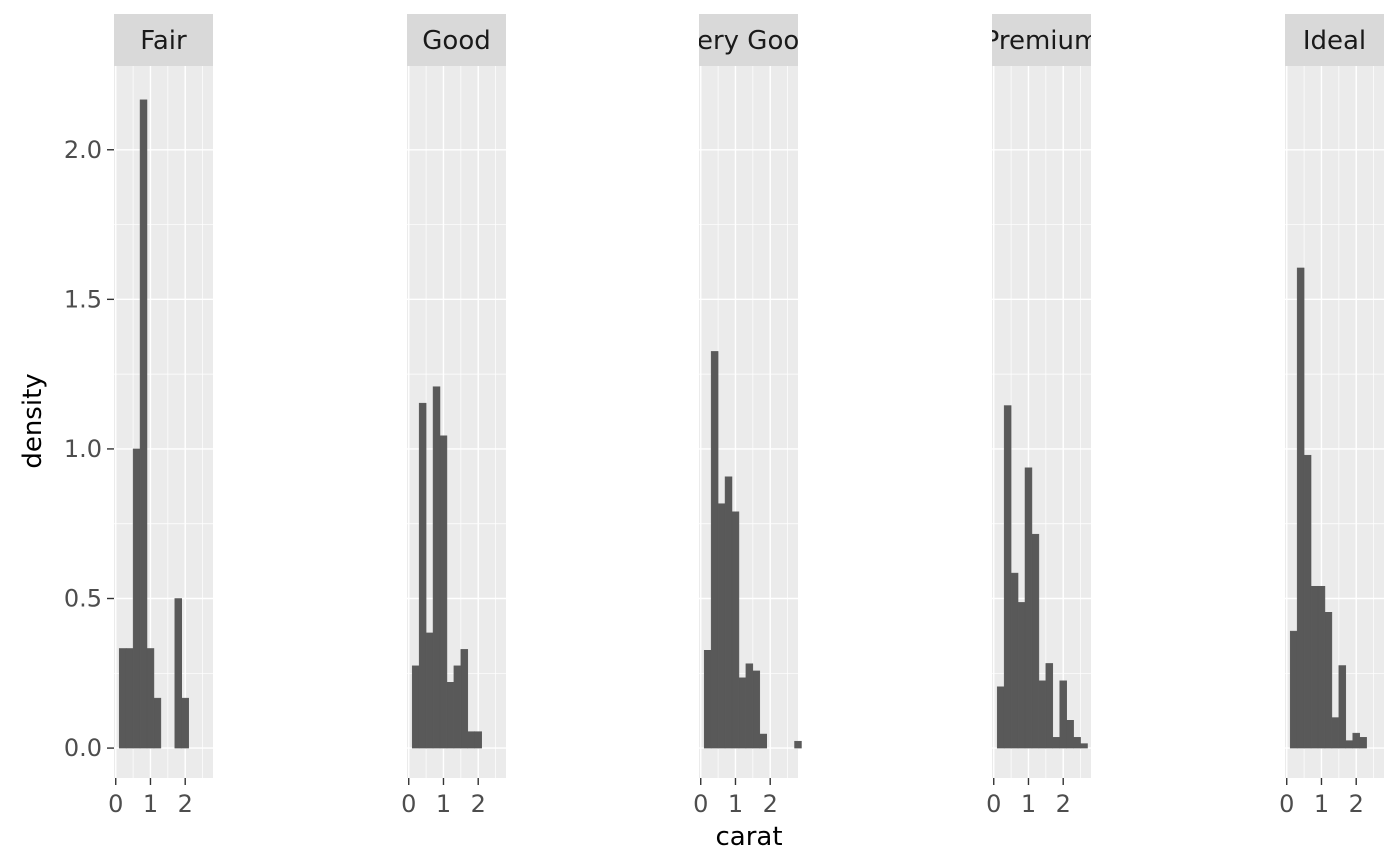  I want to click on facet-strip-label: Ideal, so click(1334, 41).